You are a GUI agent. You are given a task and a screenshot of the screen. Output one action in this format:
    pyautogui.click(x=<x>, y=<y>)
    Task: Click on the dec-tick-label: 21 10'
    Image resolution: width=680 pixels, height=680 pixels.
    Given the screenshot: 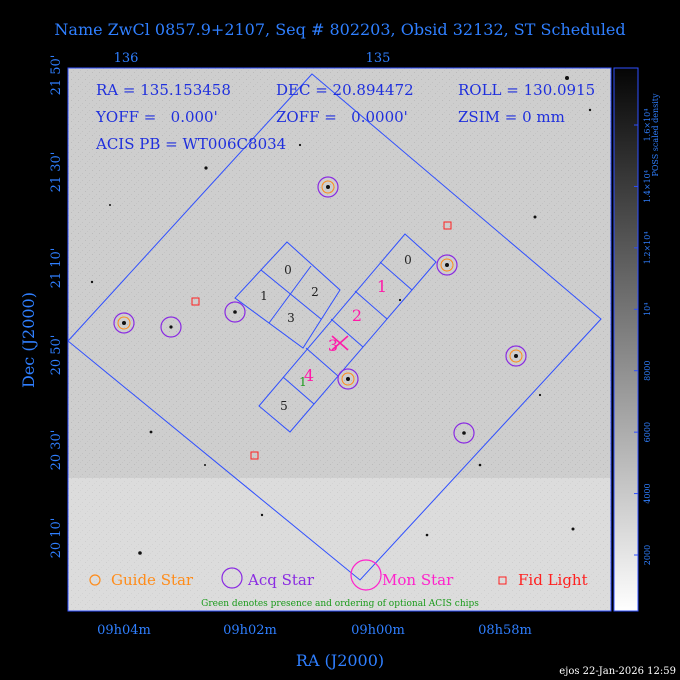 What is the action you would take?
    pyautogui.click(x=56, y=268)
    